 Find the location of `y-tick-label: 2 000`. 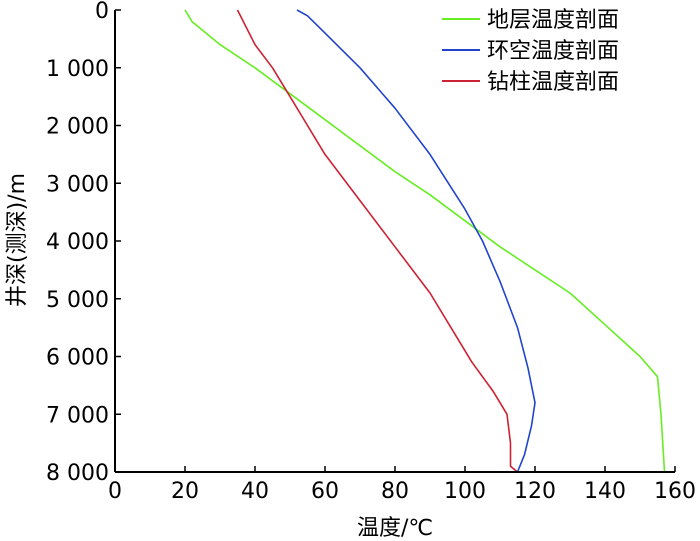

y-tick-label: 2 000 is located at coordinates (77, 127).